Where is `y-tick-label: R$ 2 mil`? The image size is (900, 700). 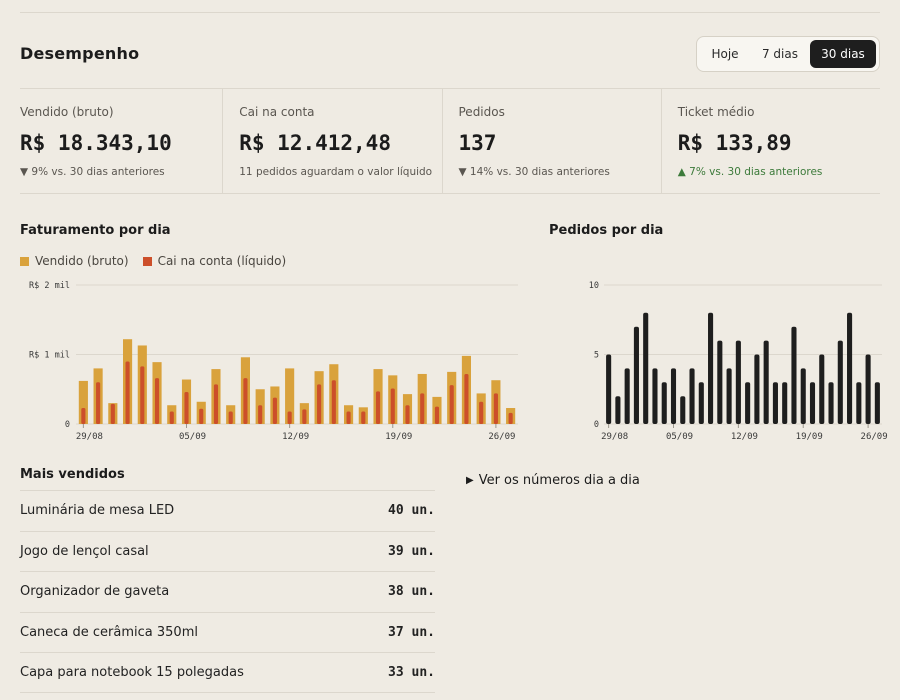 y-tick-label: R$ 2 mil is located at coordinates (49, 286).